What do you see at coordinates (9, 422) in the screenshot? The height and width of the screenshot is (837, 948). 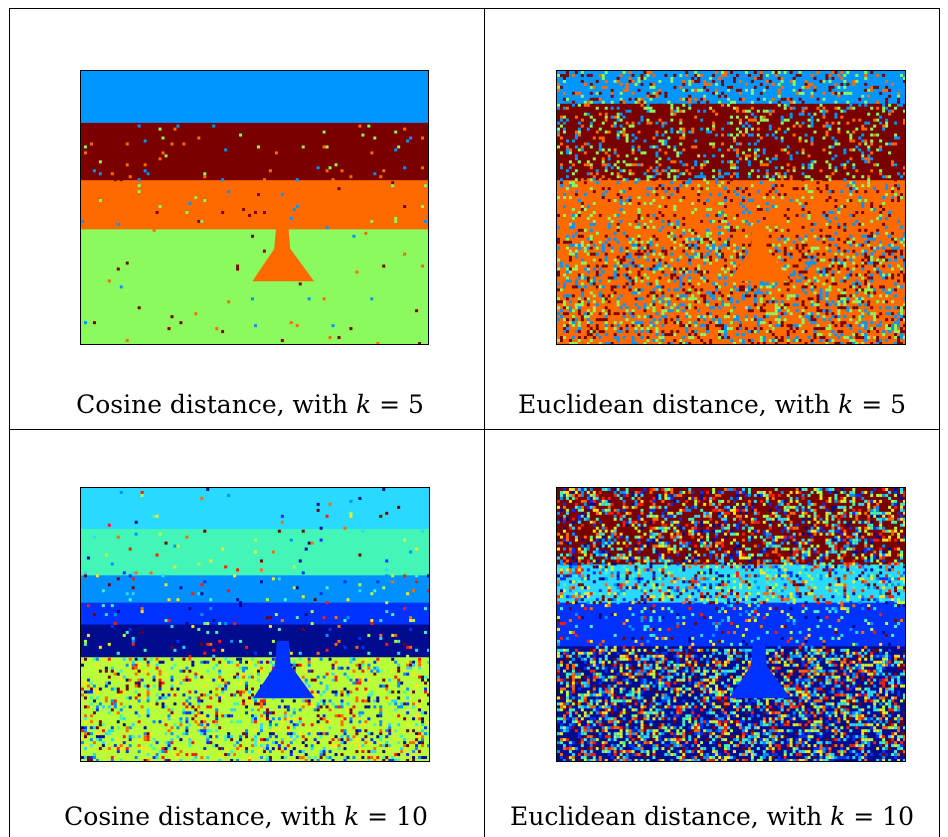 I see `table-left-rule` at bounding box center [9, 422].